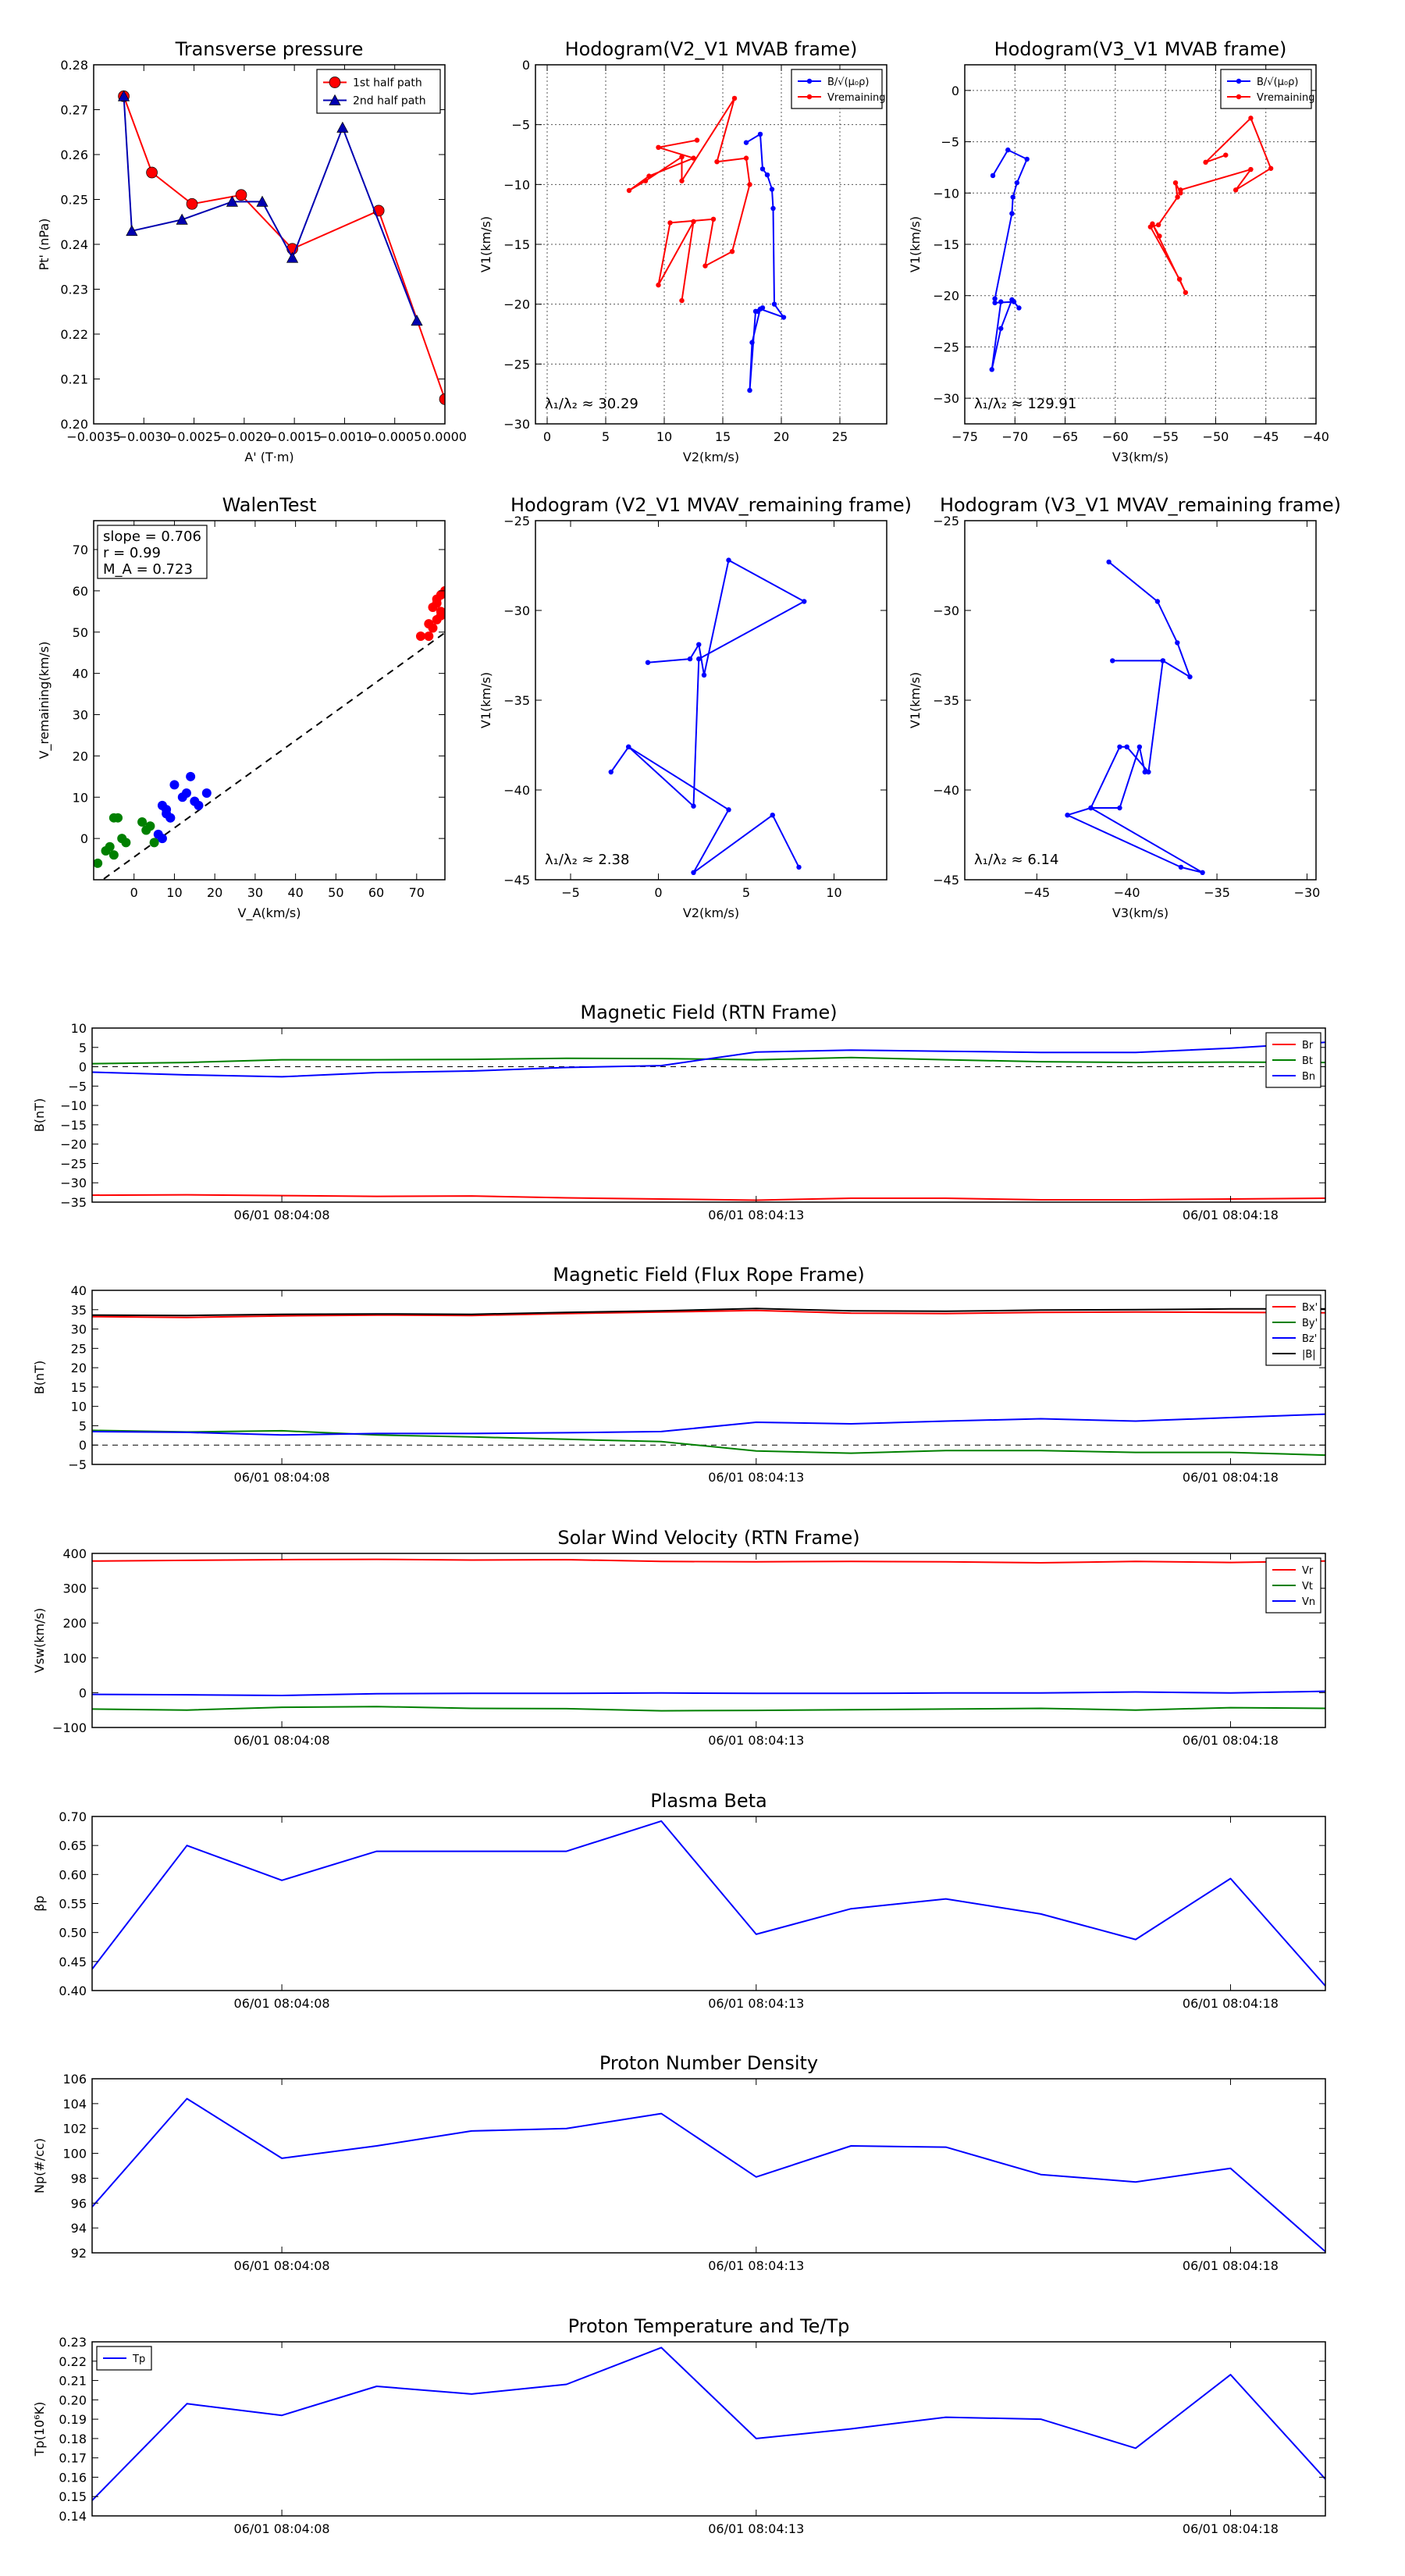 The height and width of the screenshot is (2576, 1405). I want to click on y-tick-label: 104, so click(74, 2104).